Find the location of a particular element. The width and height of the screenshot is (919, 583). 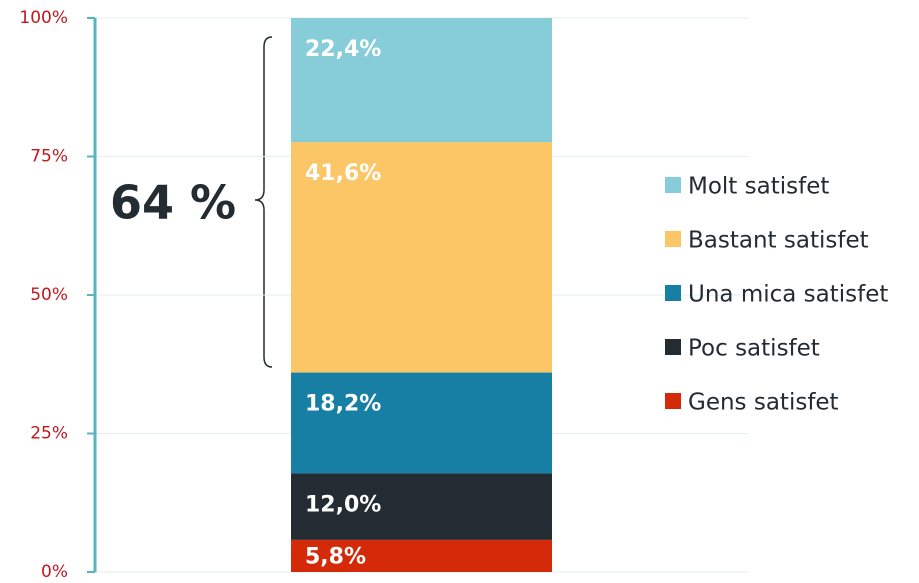

brace is located at coordinates (263, 202).